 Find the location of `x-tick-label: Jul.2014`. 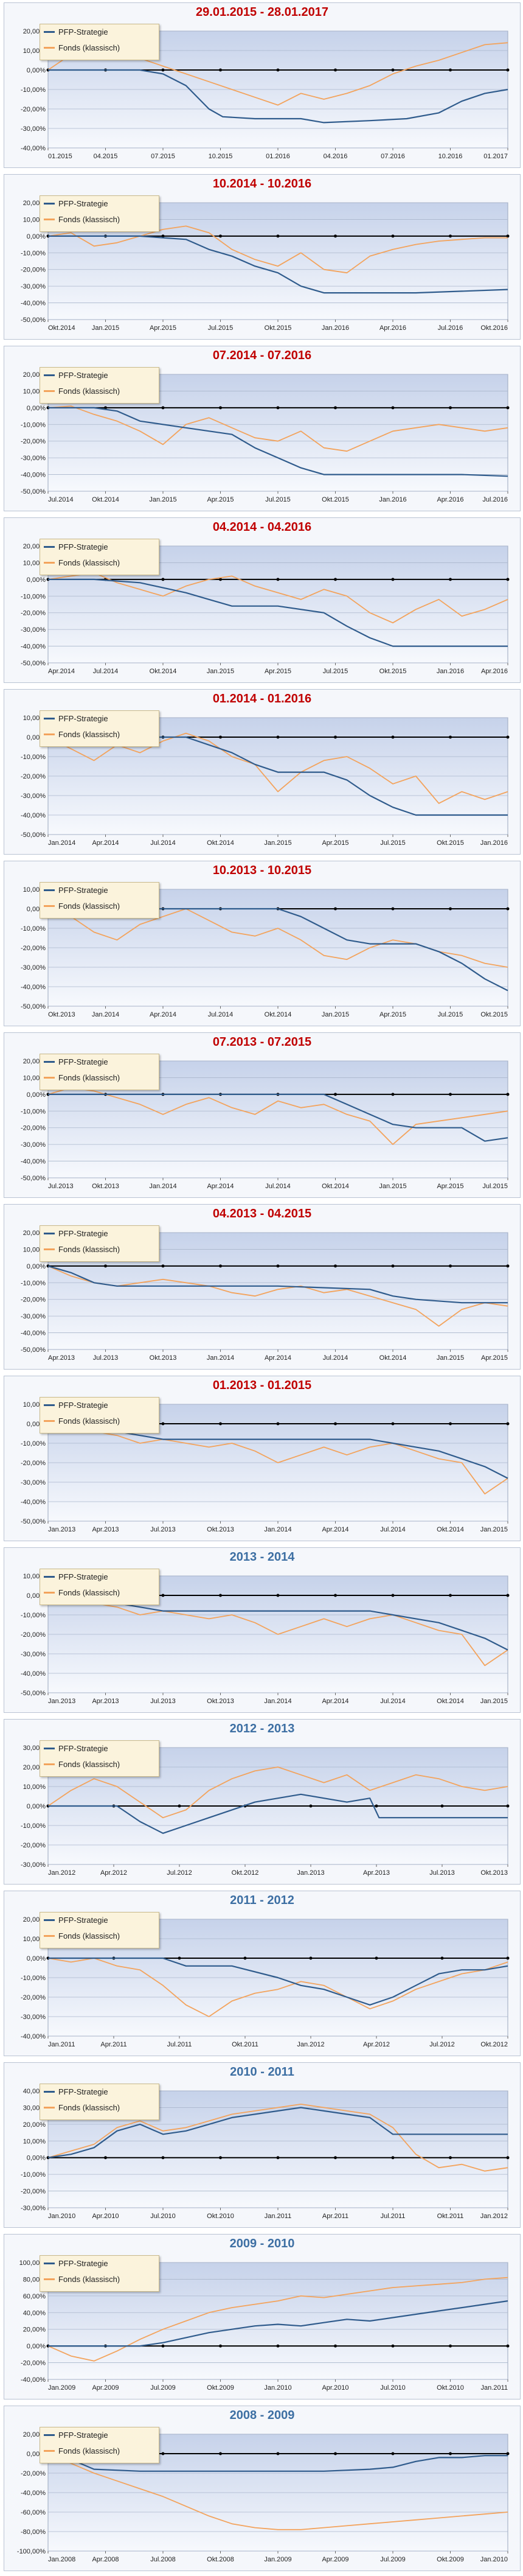

x-tick-label: Jul.2014 is located at coordinates (278, 1186).